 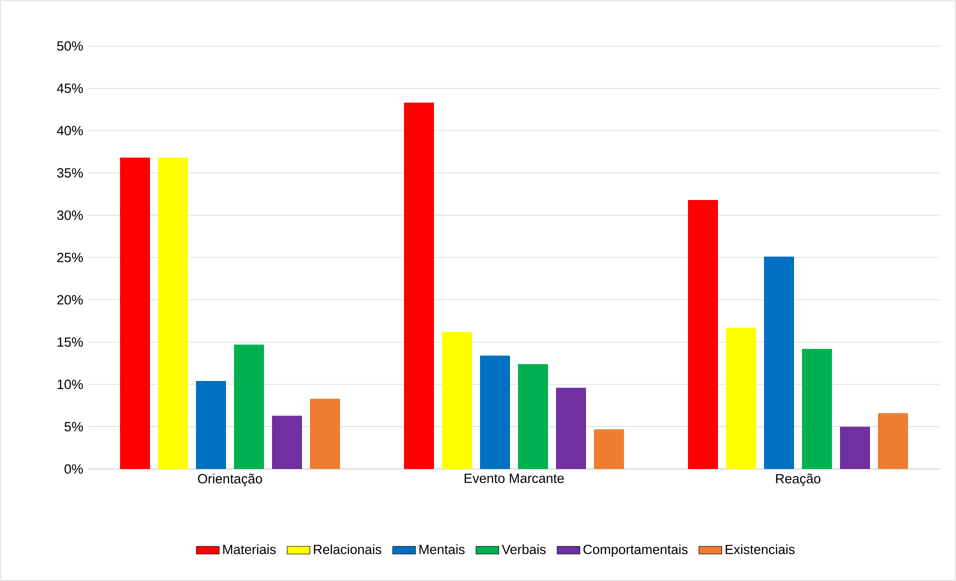 I want to click on y-tick-label: 15%, so click(x=70, y=342).